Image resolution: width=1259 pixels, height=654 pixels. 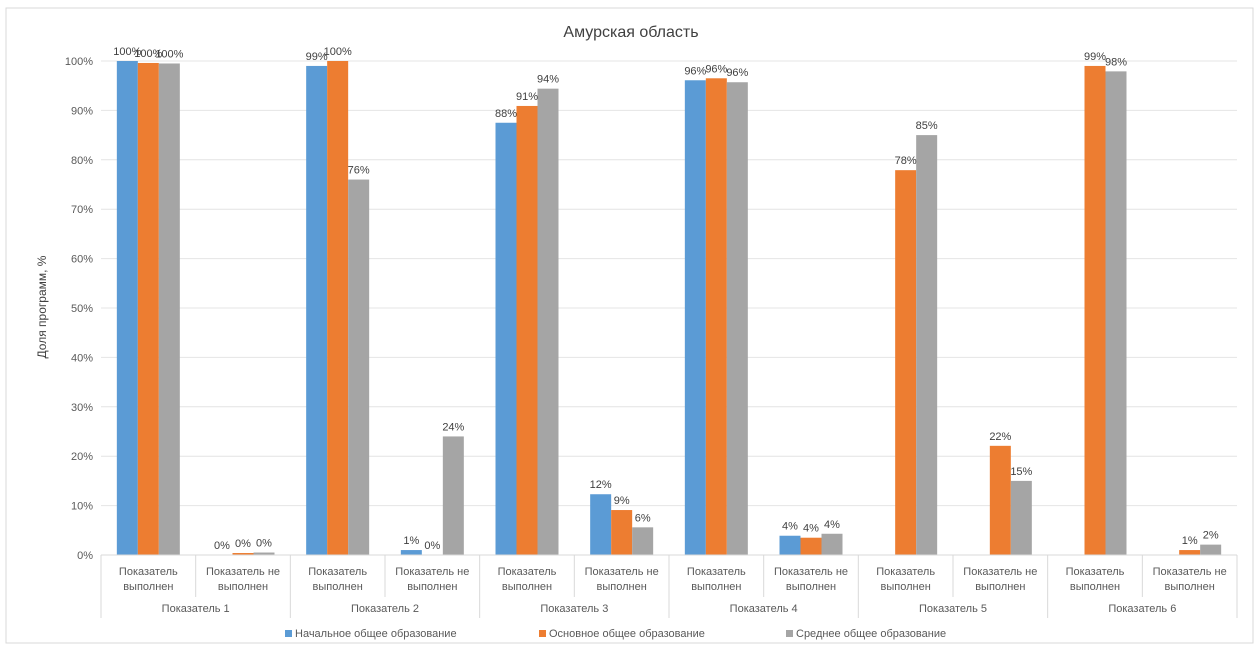 I want to click on chart-title: Амурская область, so click(x=630, y=32).